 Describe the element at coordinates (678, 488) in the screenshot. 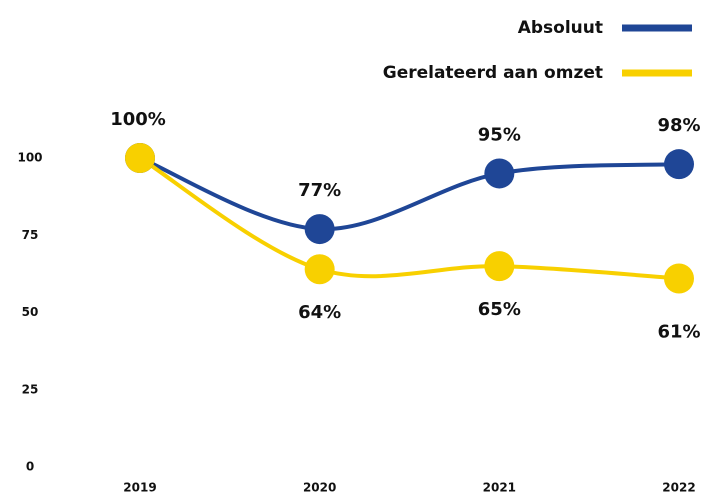

I see `x-tick-label: 2022` at that location.